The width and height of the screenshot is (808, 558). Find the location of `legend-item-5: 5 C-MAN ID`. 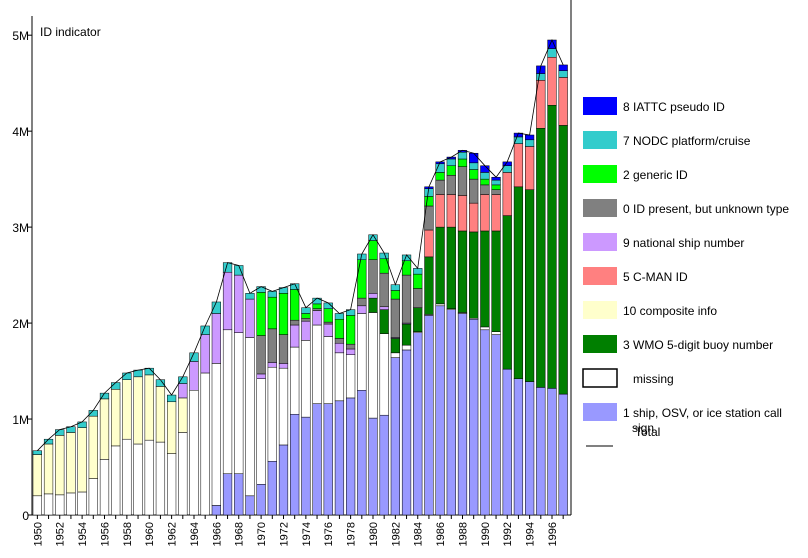

legend-item-5: 5 C-MAN ID is located at coordinates (635, 276).